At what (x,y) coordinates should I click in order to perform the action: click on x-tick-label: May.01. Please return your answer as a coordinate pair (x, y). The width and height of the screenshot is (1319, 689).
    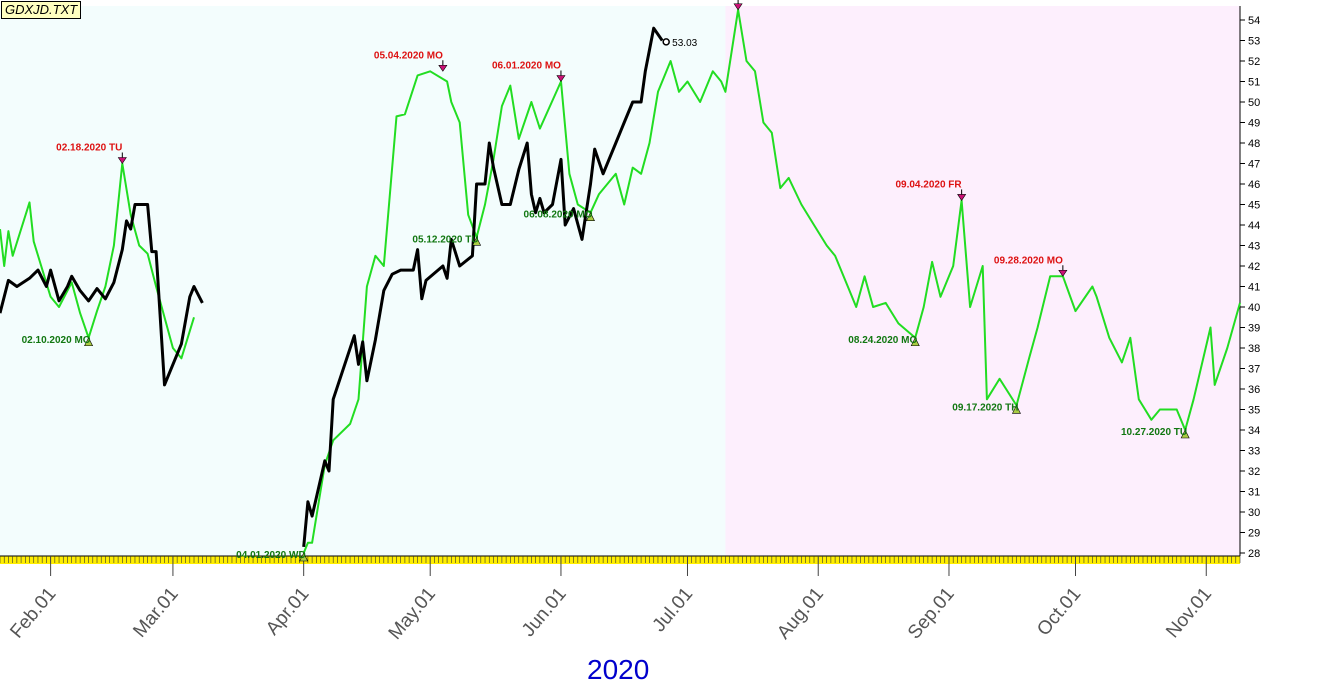
    Looking at the image, I should click on (412, 614).